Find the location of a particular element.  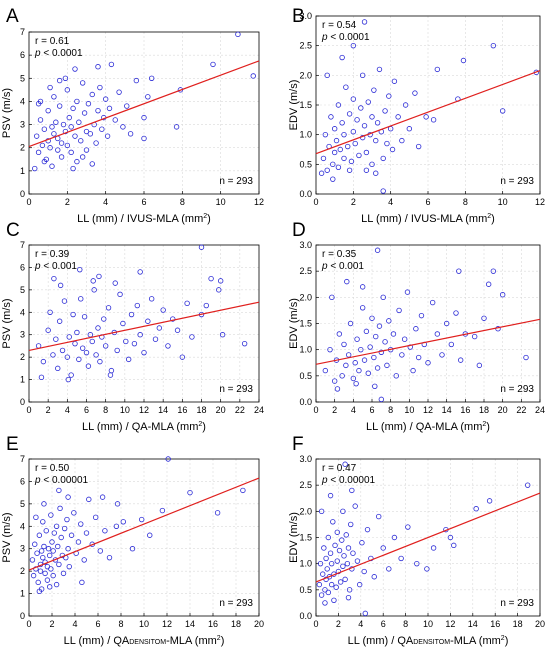

y-tick-label: 1.0 is located at coordinates (305, 350).